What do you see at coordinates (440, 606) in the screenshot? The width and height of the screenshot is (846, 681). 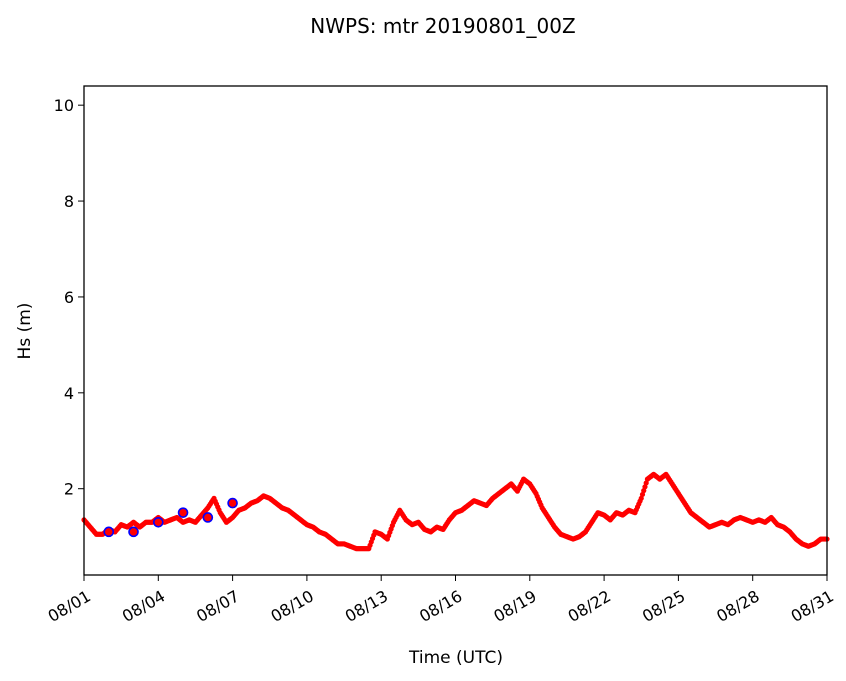 I see `x-tick-label: 08/16` at bounding box center [440, 606].